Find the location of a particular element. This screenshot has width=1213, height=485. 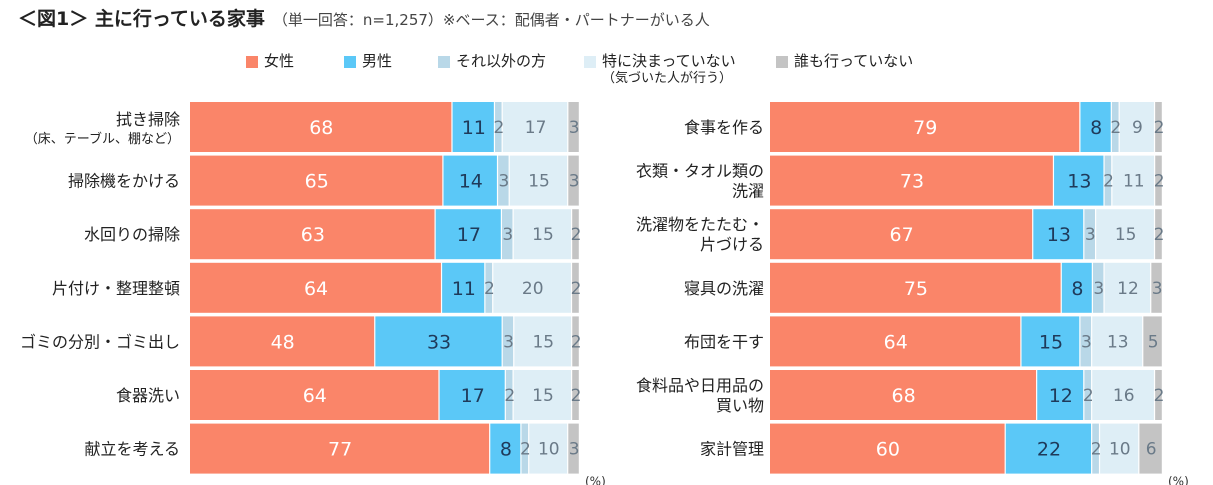

bar-segment-p2-r1-s5 is located at coordinates (1158, 127).